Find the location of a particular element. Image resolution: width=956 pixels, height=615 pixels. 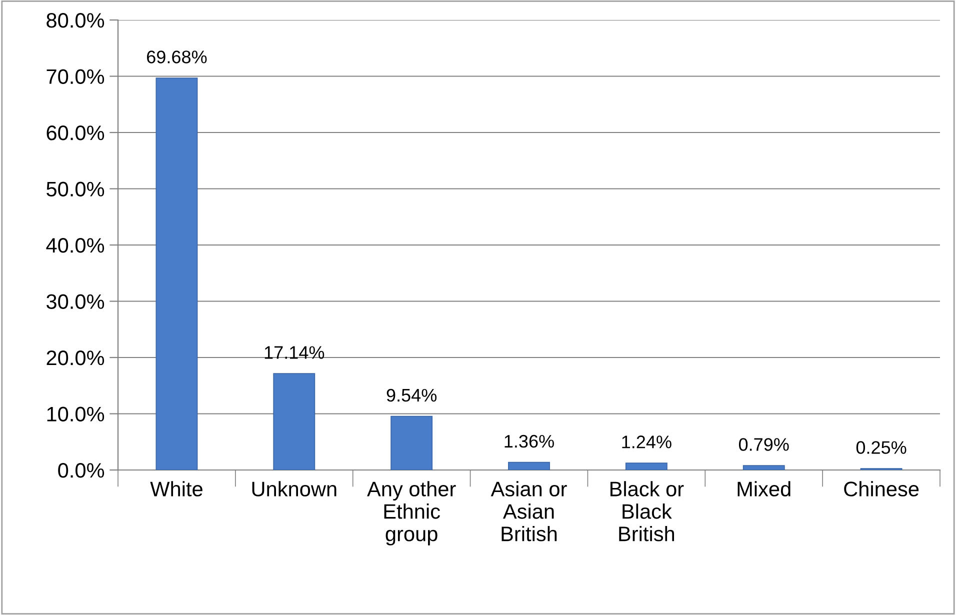

data-label: 0.79% is located at coordinates (763, 444).